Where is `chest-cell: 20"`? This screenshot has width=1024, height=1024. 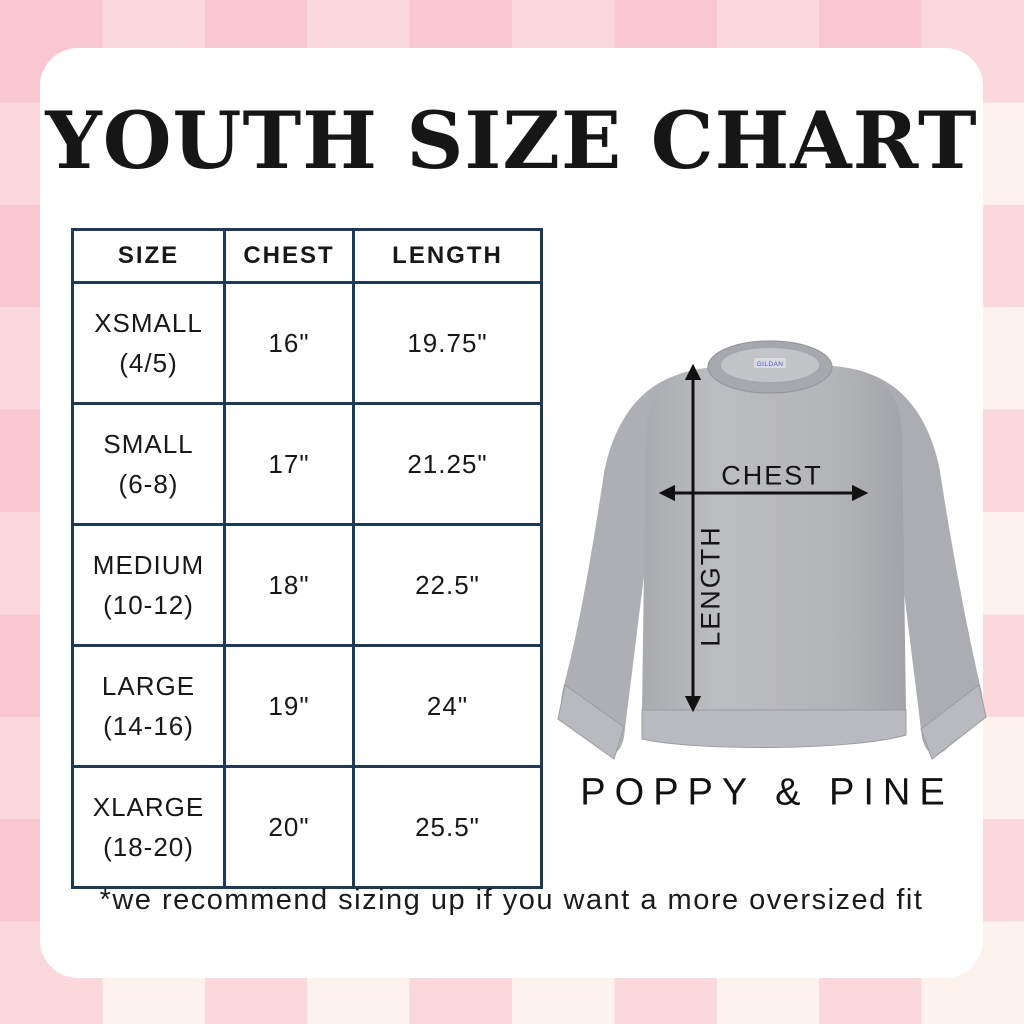 chest-cell: 20" is located at coordinates (289, 827).